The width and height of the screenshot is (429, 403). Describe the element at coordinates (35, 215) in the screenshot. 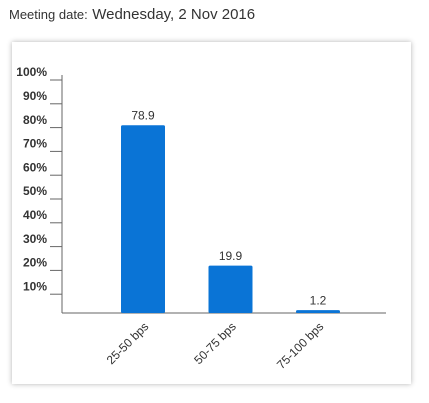

I see `y-tick-label: 40%` at that location.